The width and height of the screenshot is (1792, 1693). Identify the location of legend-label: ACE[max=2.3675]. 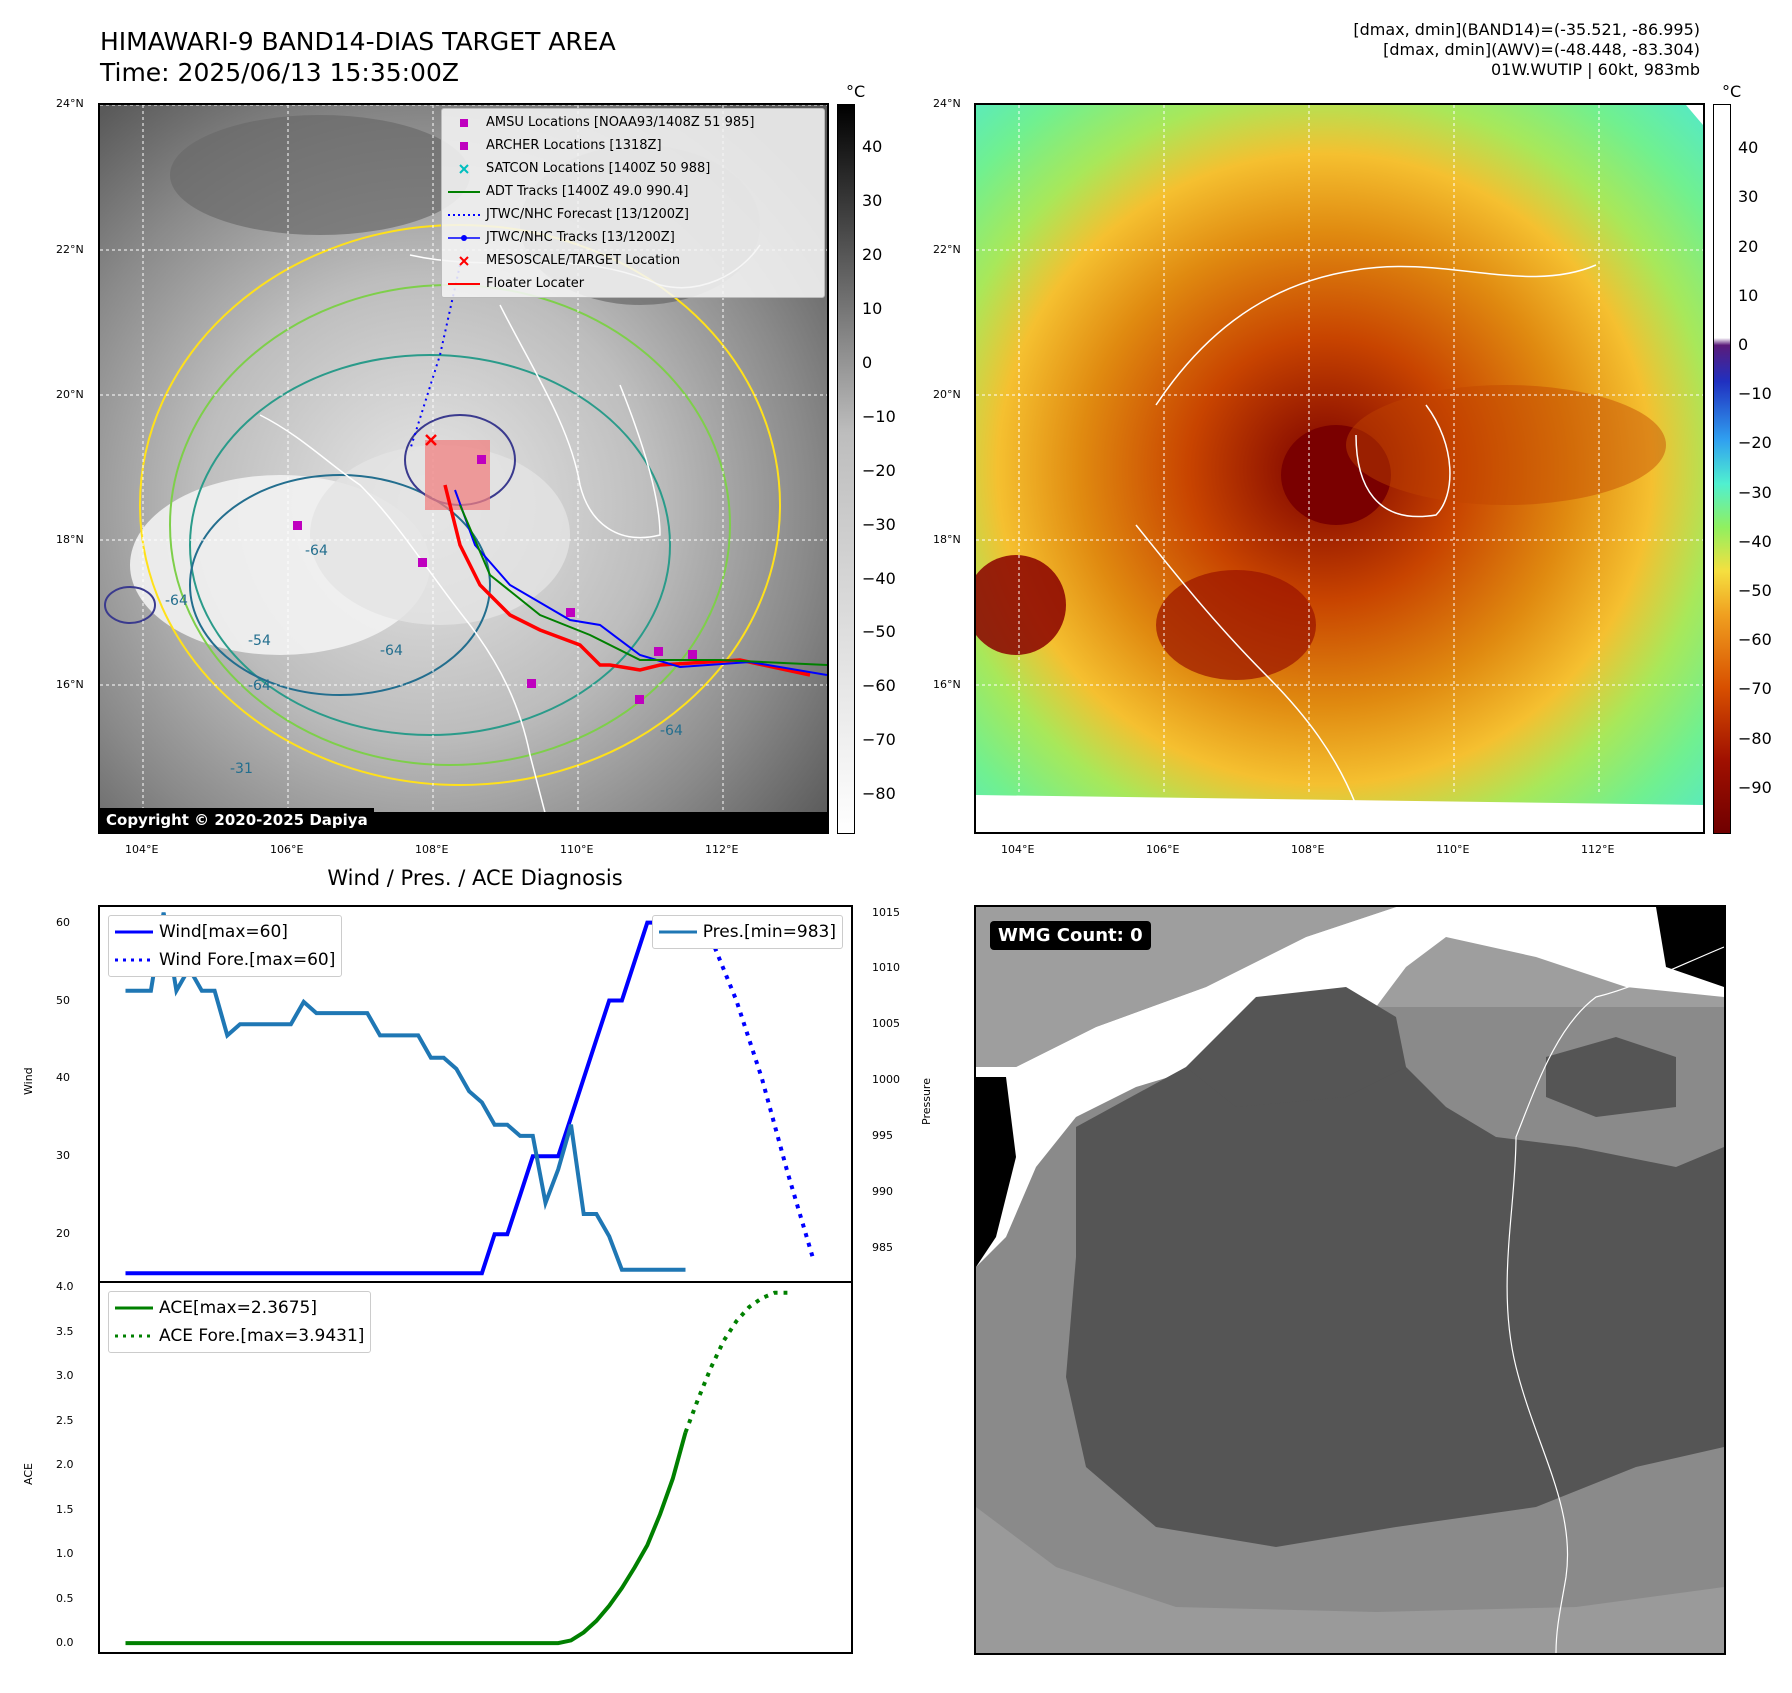
(238, 1308).